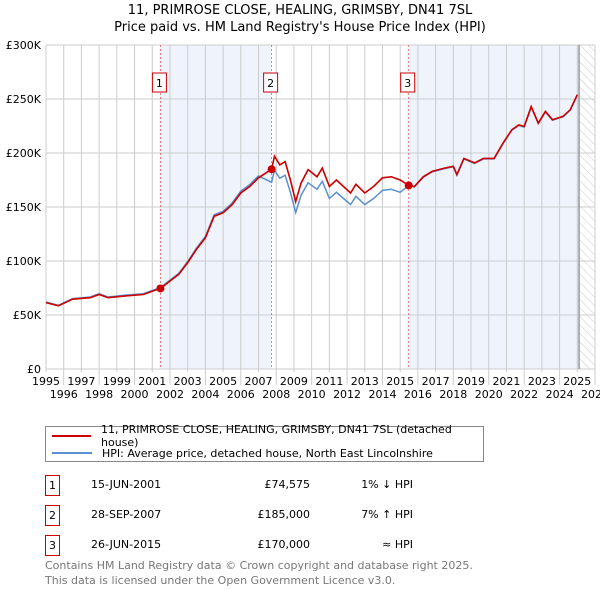 The height and width of the screenshot is (590, 600). Describe the element at coordinates (506, 381) in the screenshot. I see `x-tick-label: 2021` at that location.